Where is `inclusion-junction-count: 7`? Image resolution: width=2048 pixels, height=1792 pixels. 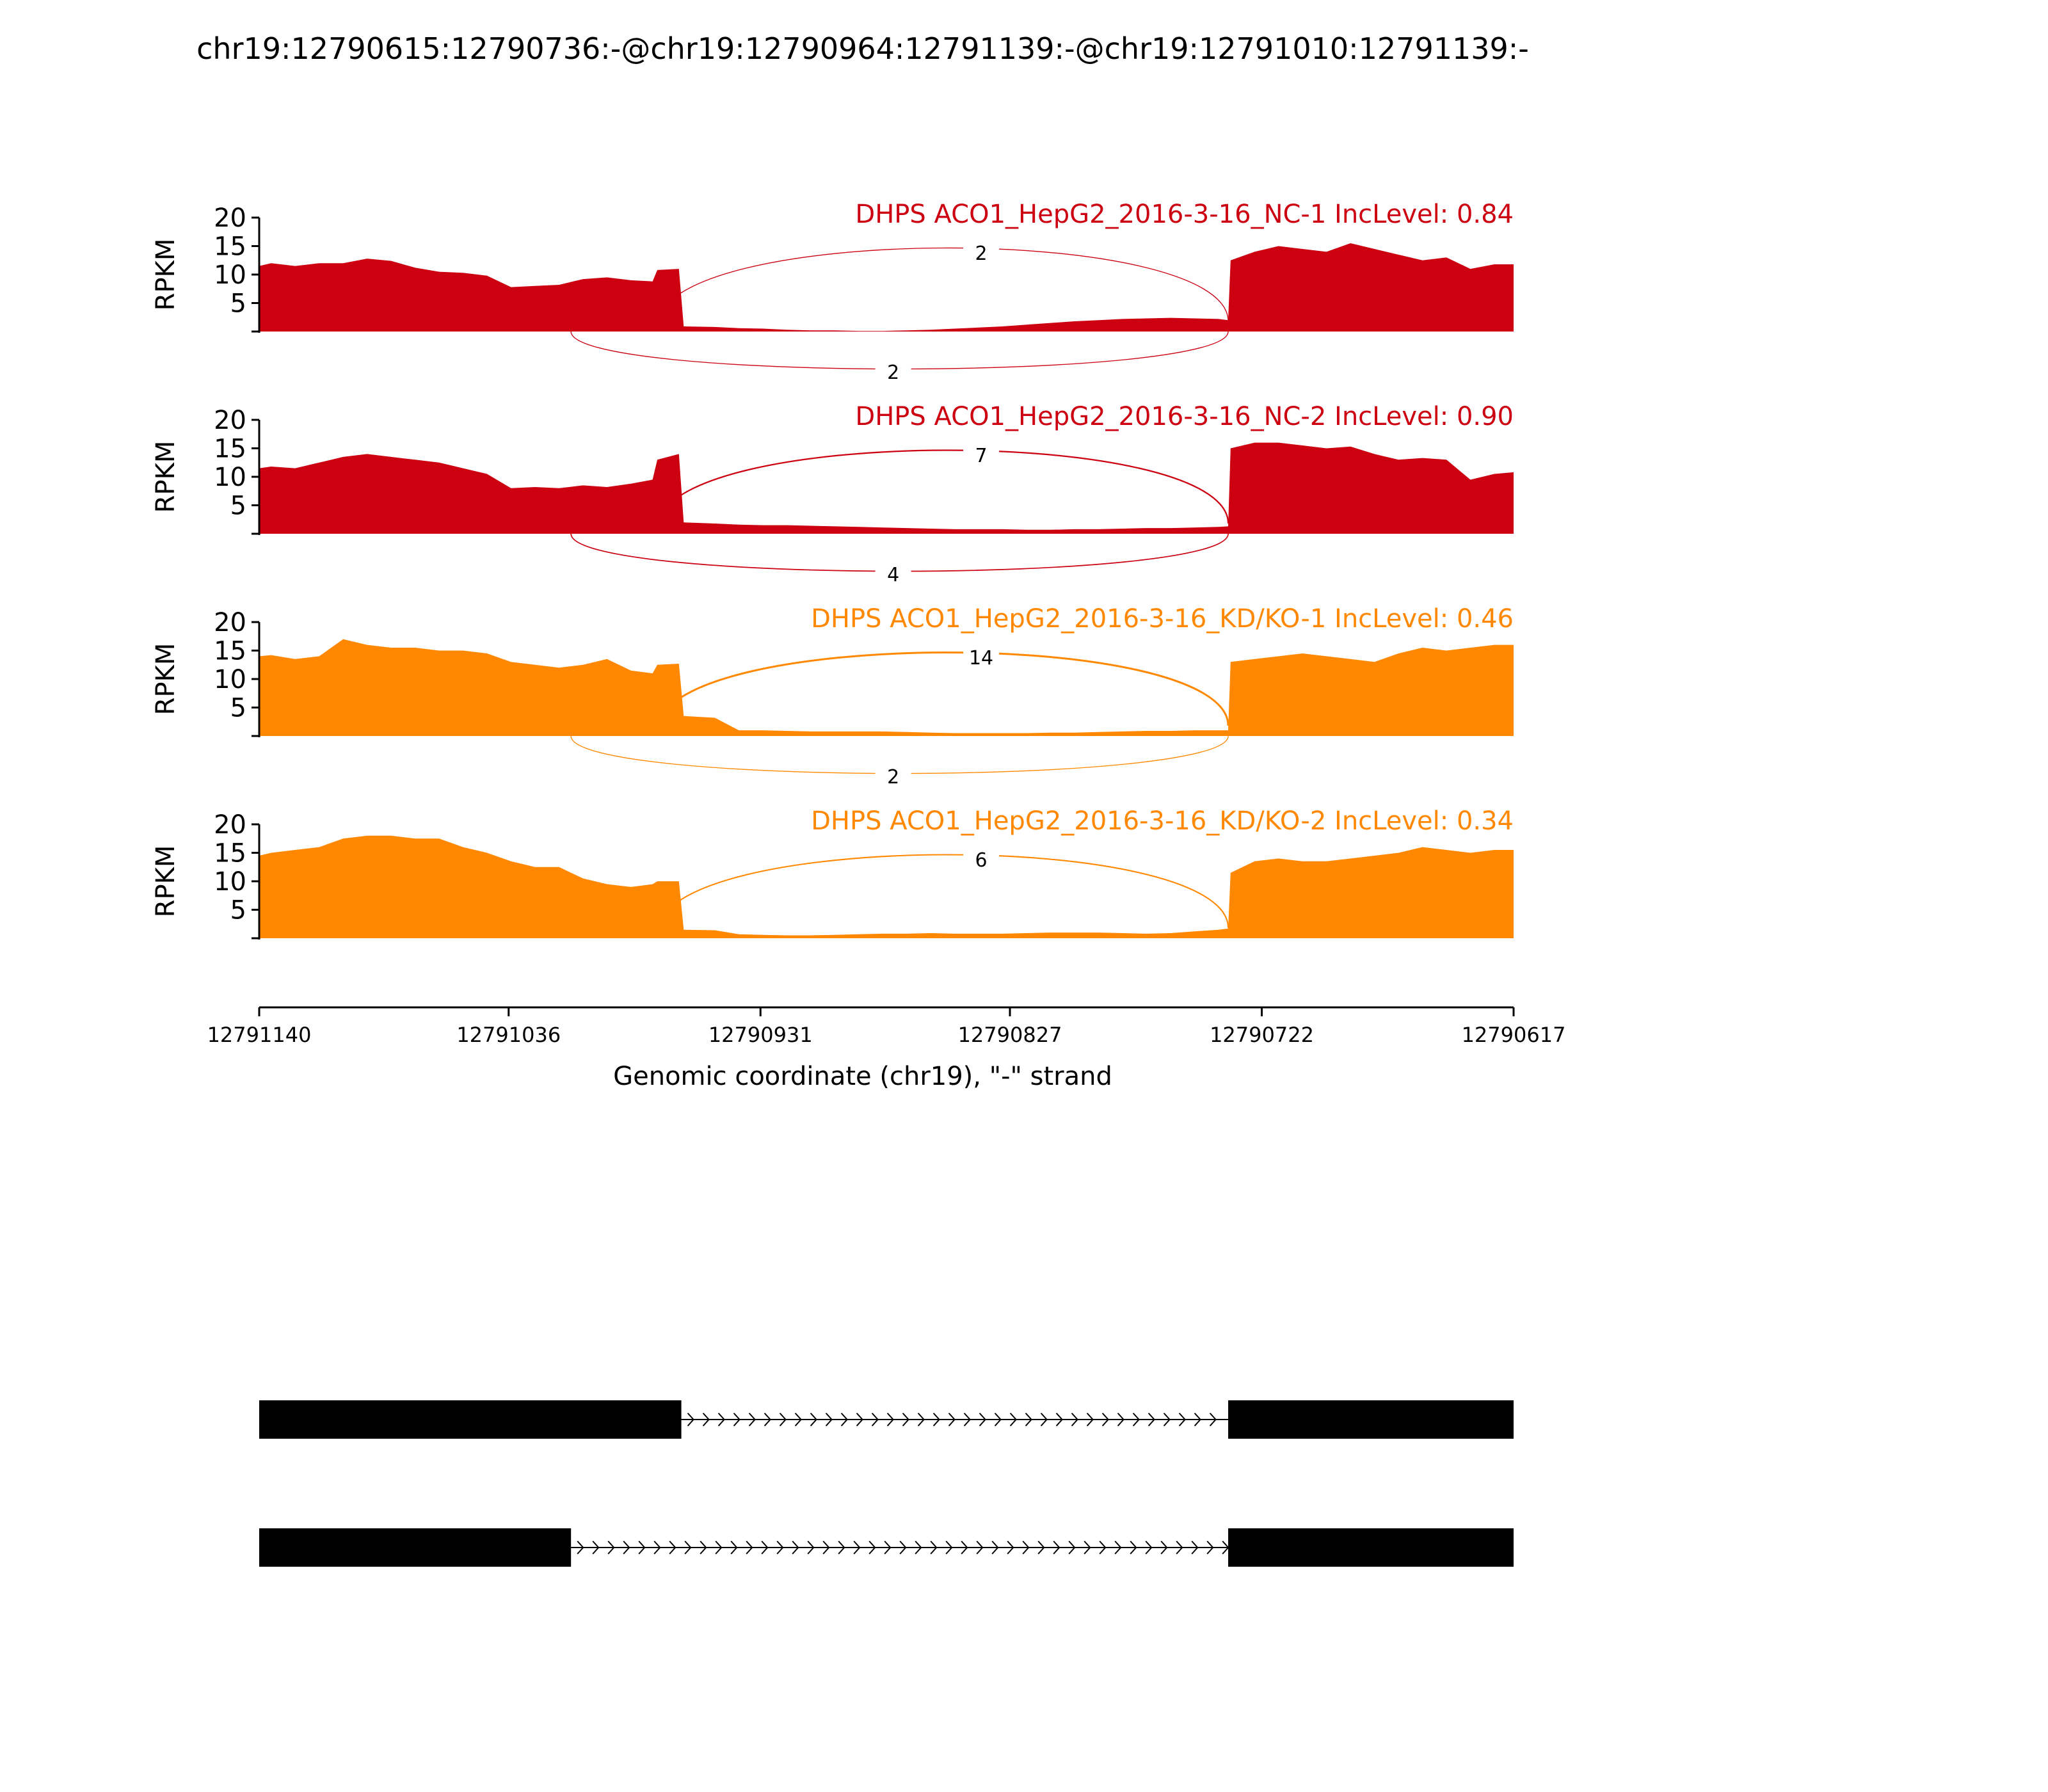
inclusion-junction-count: 7 is located at coordinates (981, 456).